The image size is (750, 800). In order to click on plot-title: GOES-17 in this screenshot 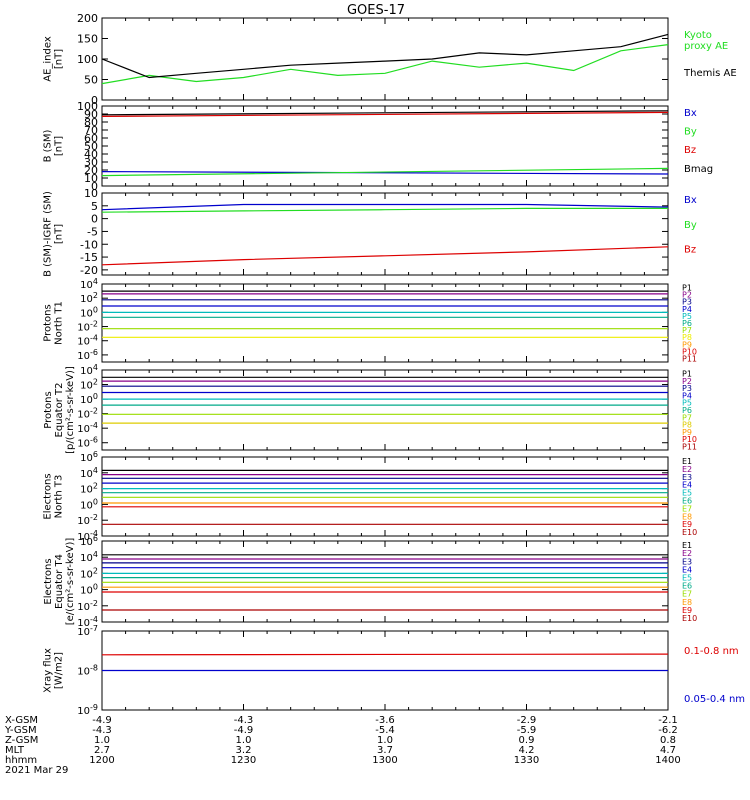, I will do `click(376, 10)`.